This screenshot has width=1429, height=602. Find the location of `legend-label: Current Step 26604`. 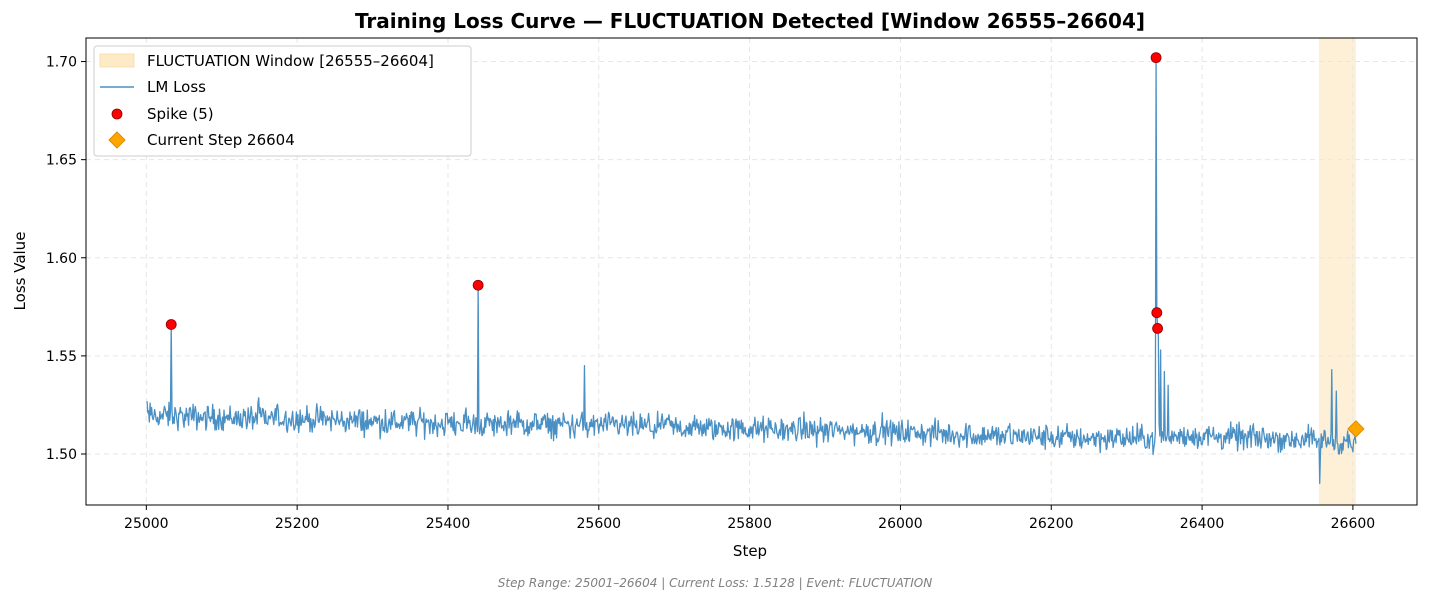

legend-label: Current Step 26604 is located at coordinates (221, 140).